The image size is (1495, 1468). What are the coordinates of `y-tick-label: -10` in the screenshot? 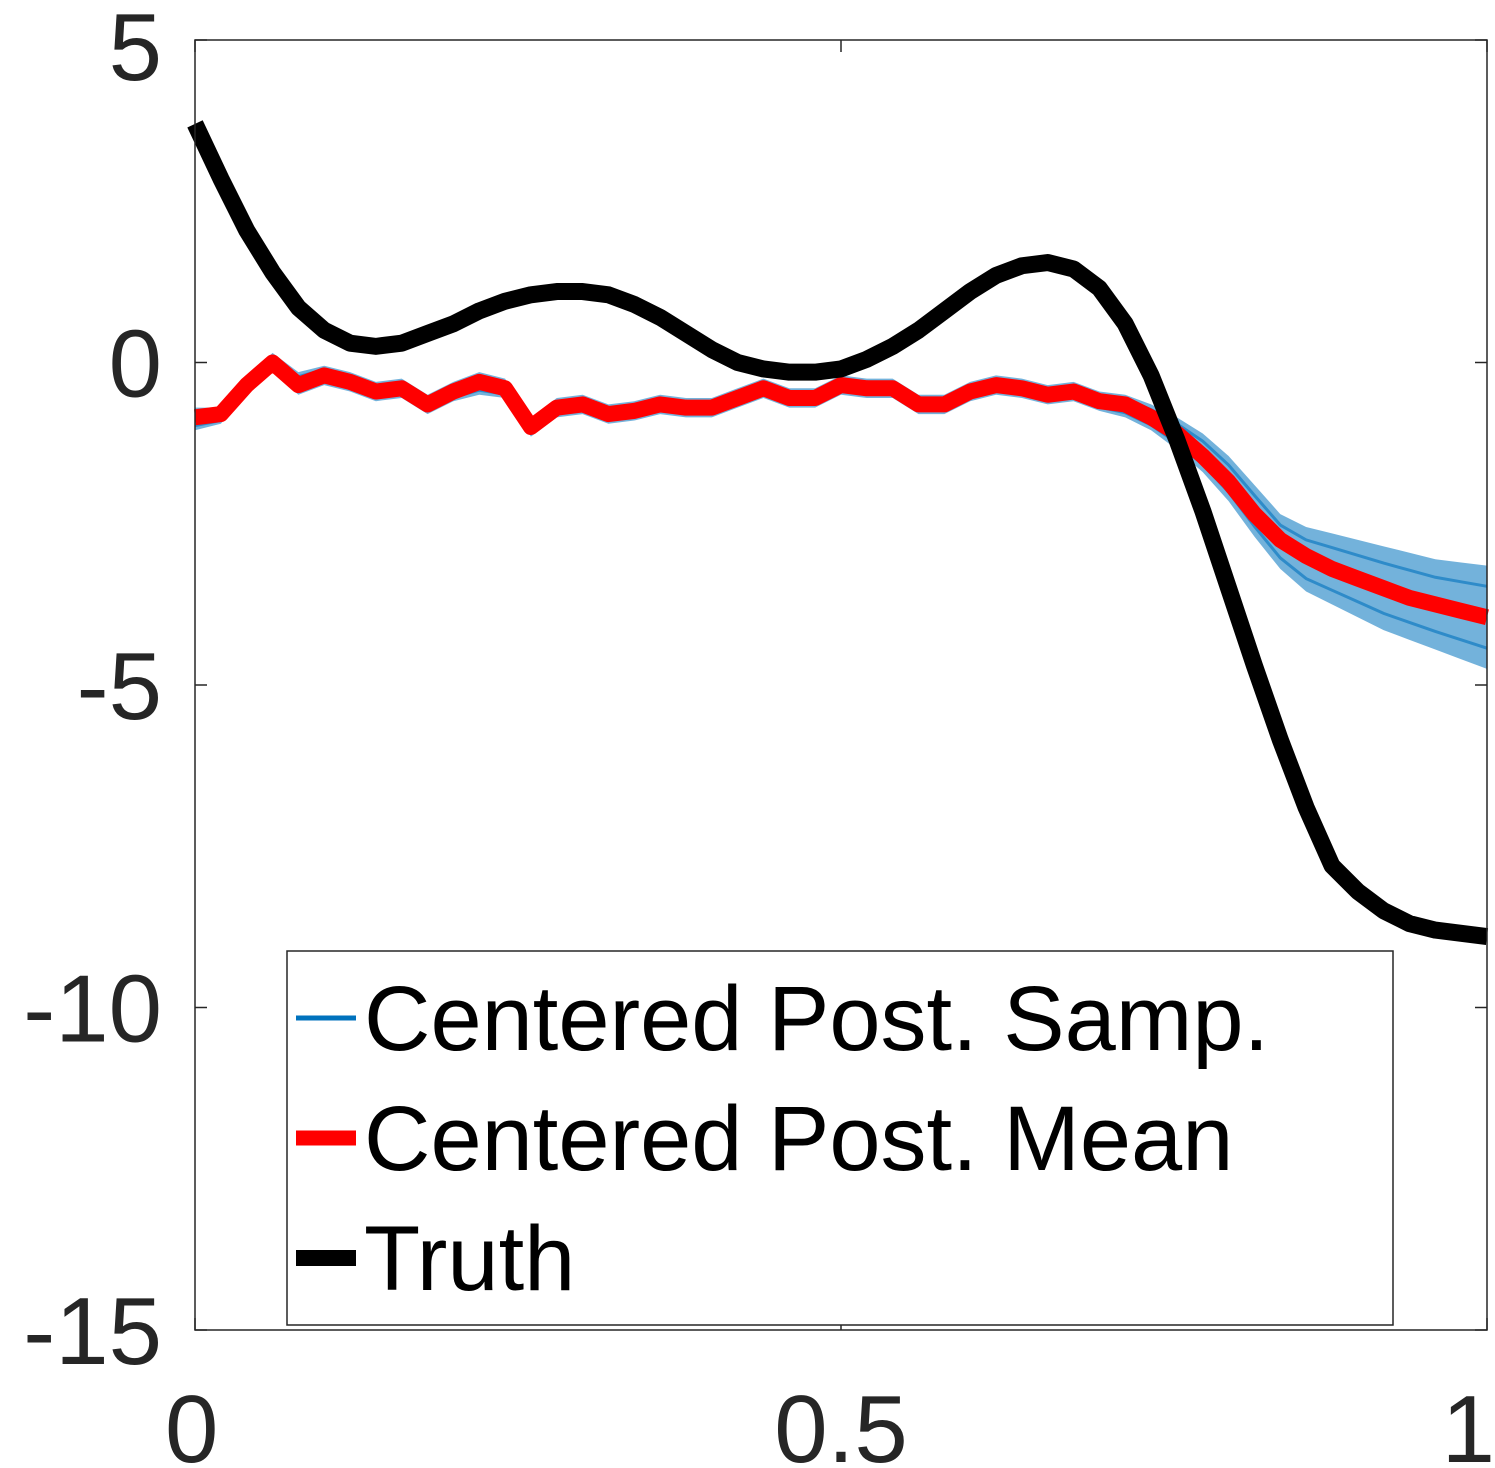 It's located at (92, 1009).